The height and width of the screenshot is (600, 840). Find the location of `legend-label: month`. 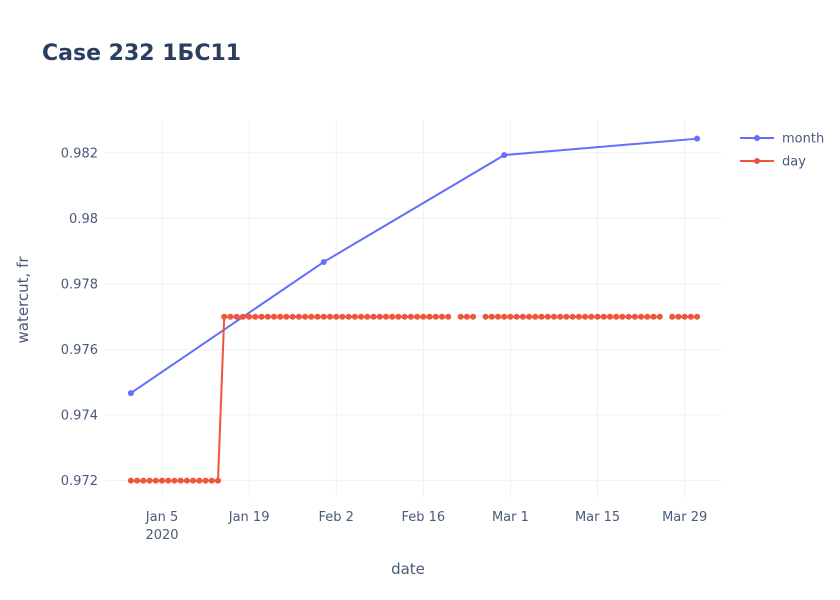

legend-label: month is located at coordinates (803, 139).